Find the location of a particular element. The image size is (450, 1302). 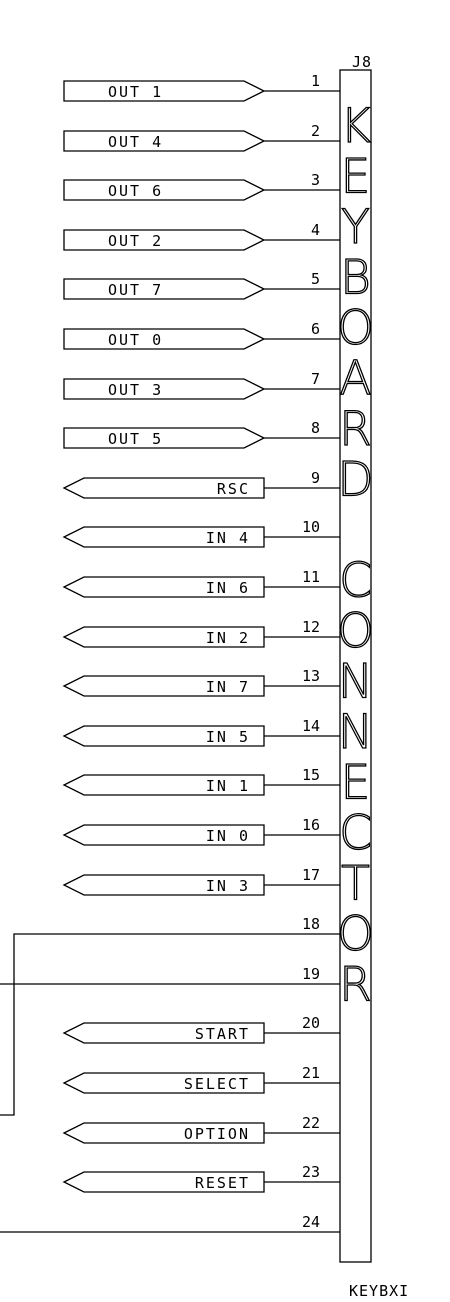

port-label: OUT 3 is located at coordinates (135, 390).